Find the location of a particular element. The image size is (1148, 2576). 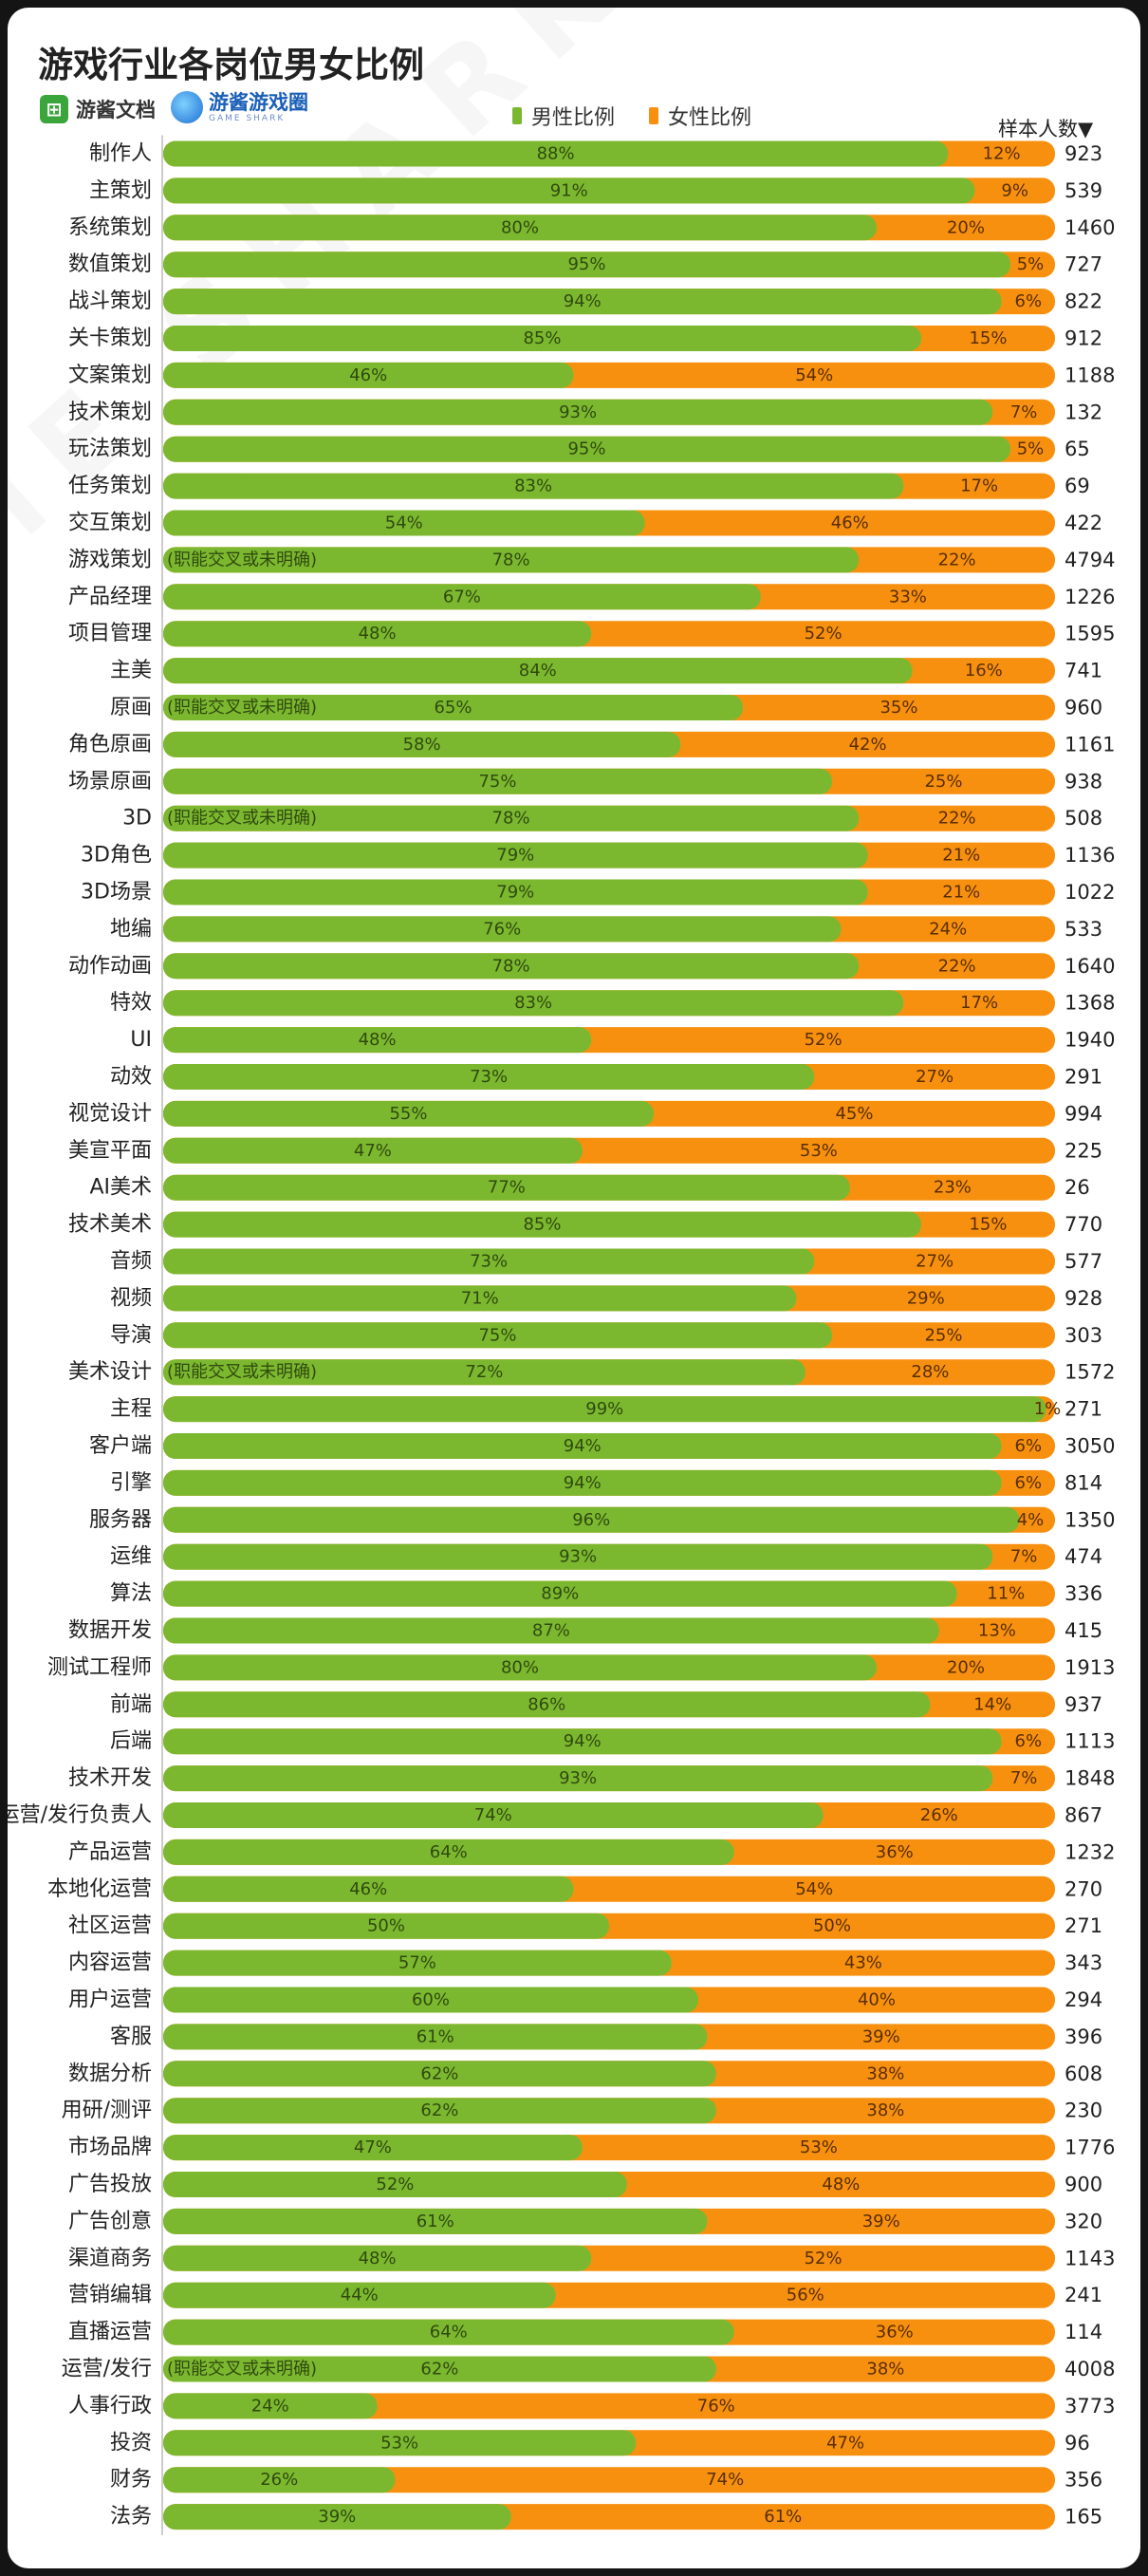

legend-swatch-male is located at coordinates (517, 115).